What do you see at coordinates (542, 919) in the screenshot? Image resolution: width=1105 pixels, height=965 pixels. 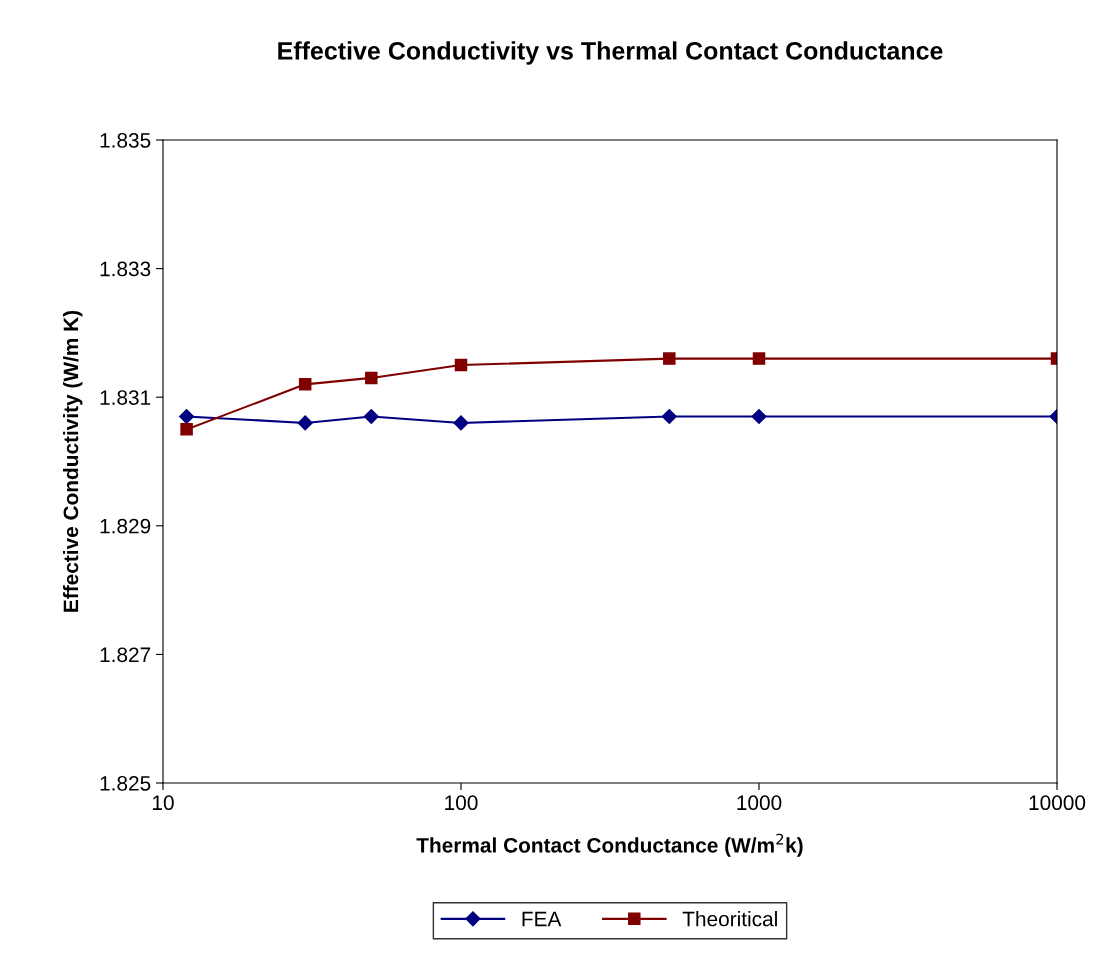 I see `legend-label: FEA` at bounding box center [542, 919].